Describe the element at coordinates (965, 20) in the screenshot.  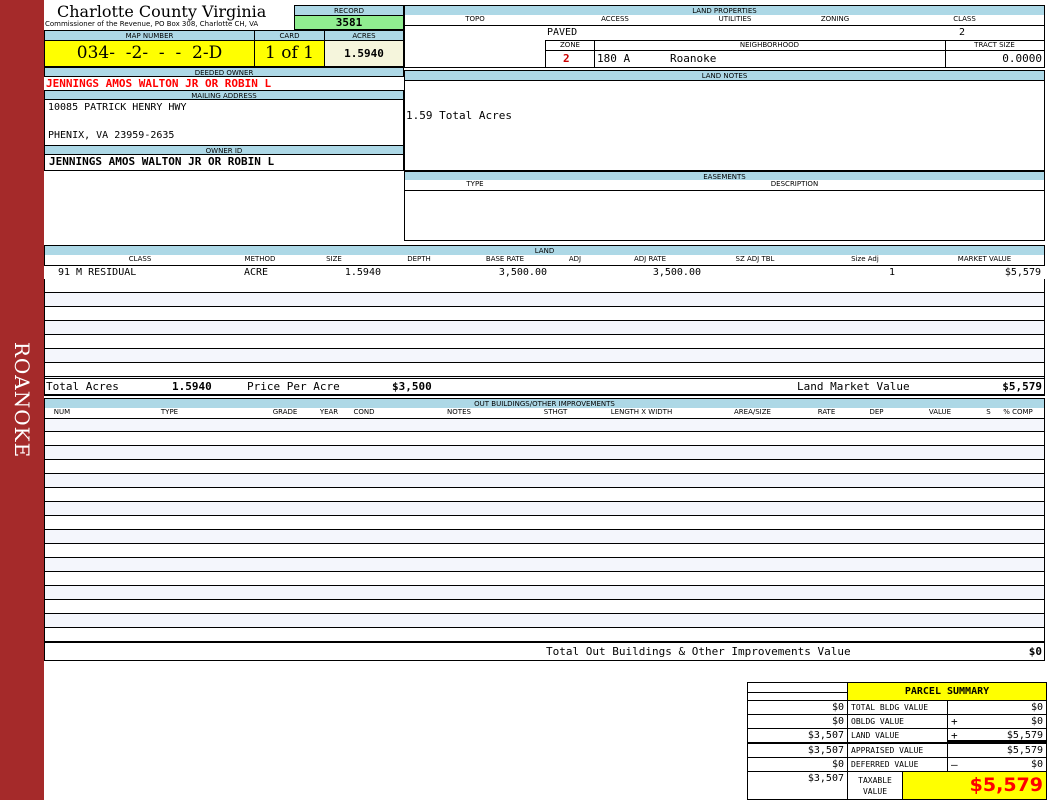
I see `land-properties-column-header: CLASS` at that location.